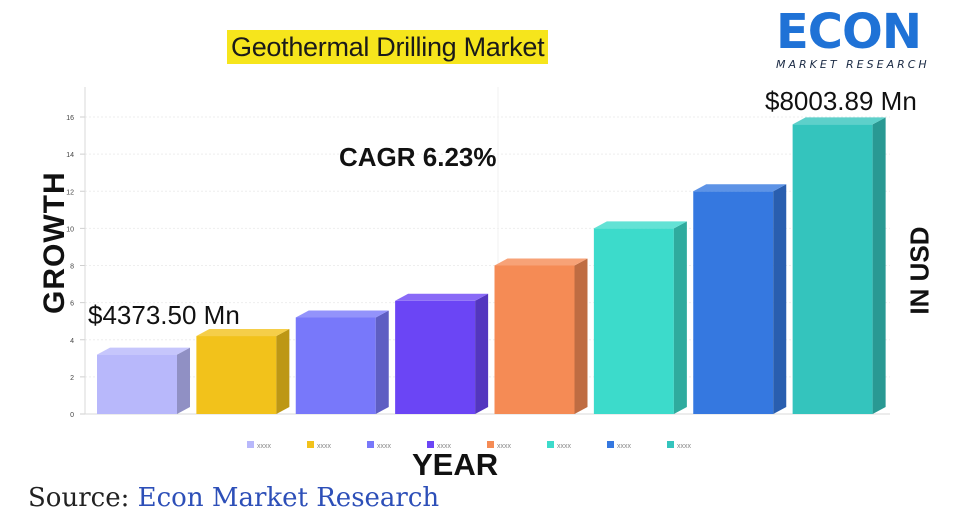 This screenshot has width=965, height=529. What do you see at coordinates (418, 157) in the screenshot?
I see `cagr-annotation: CAGR 6.23%` at bounding box center [418, 157].